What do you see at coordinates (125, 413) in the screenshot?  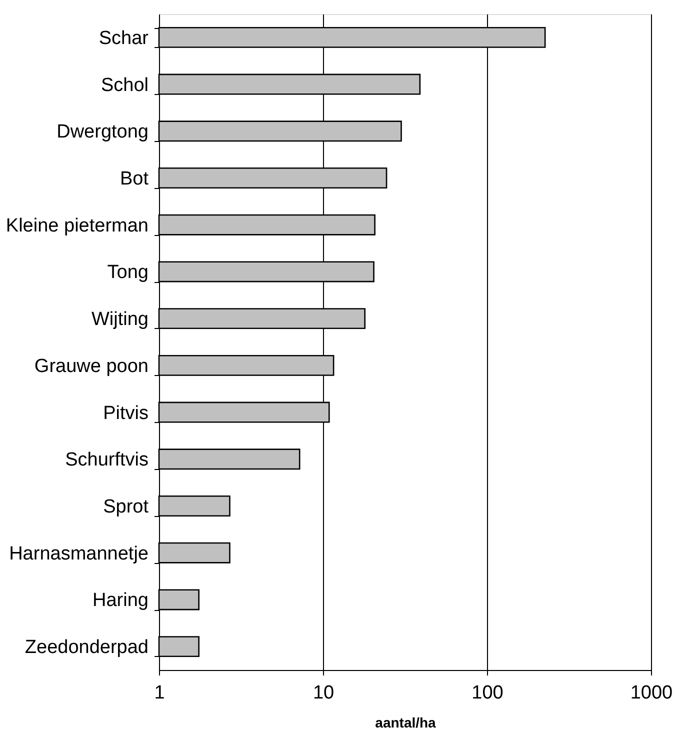 I see `y-tick-label: Pitvis` at bounding box center [125, 413].